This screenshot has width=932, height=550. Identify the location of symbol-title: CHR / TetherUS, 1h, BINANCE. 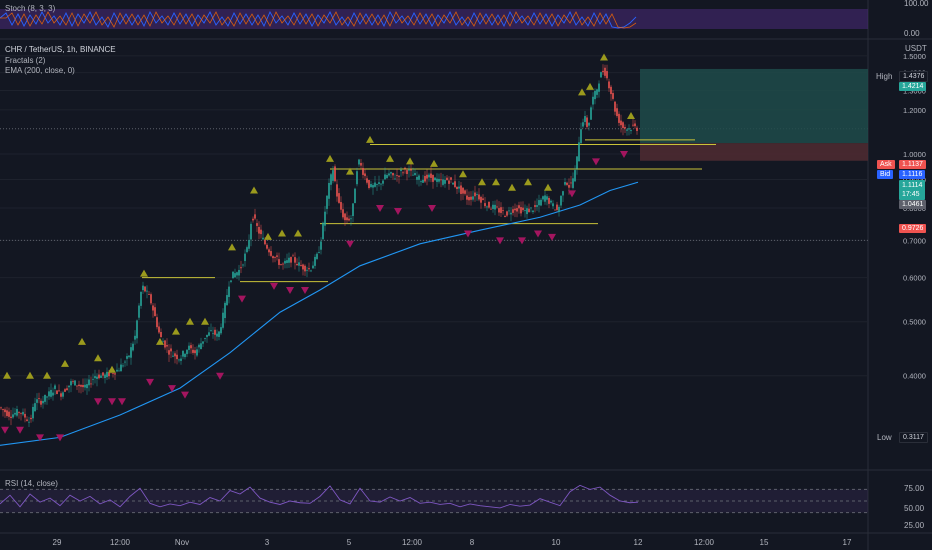
(60, 49).